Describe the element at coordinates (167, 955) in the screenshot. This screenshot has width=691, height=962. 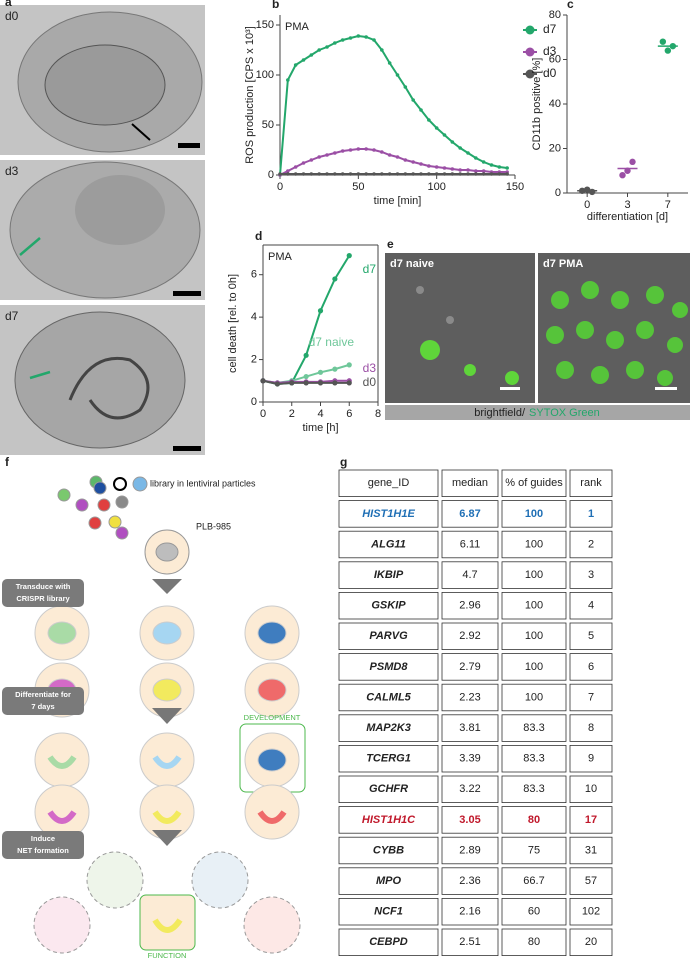
I see `function-label: FUNCTION` at that location.